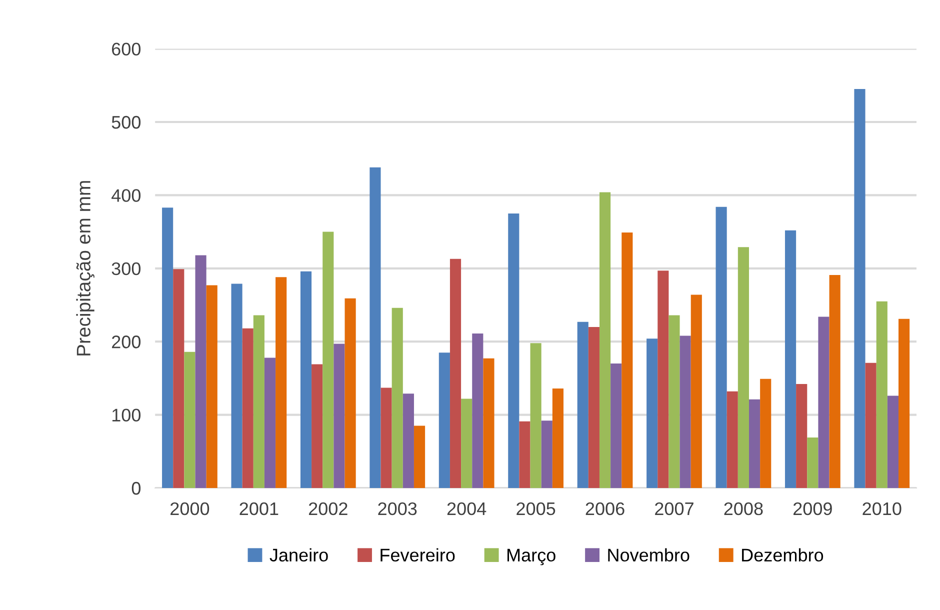 This screenshot has height=610, width=940. I want to click on y-axis-title: Precipitação em mm, so click(85, 268).